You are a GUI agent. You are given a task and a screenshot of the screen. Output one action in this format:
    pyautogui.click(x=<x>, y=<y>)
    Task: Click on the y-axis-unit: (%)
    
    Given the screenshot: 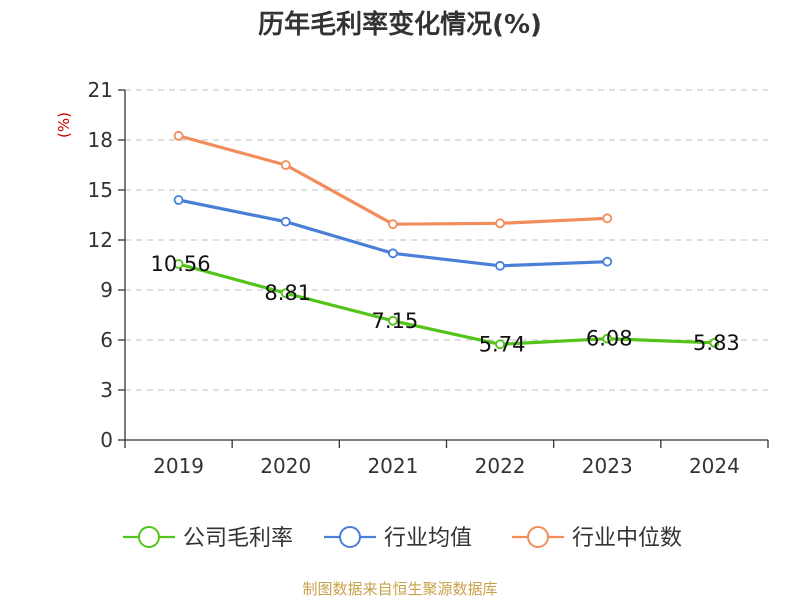 What is the action you would take?
    pyautogui.click(x=64, y=125)
    